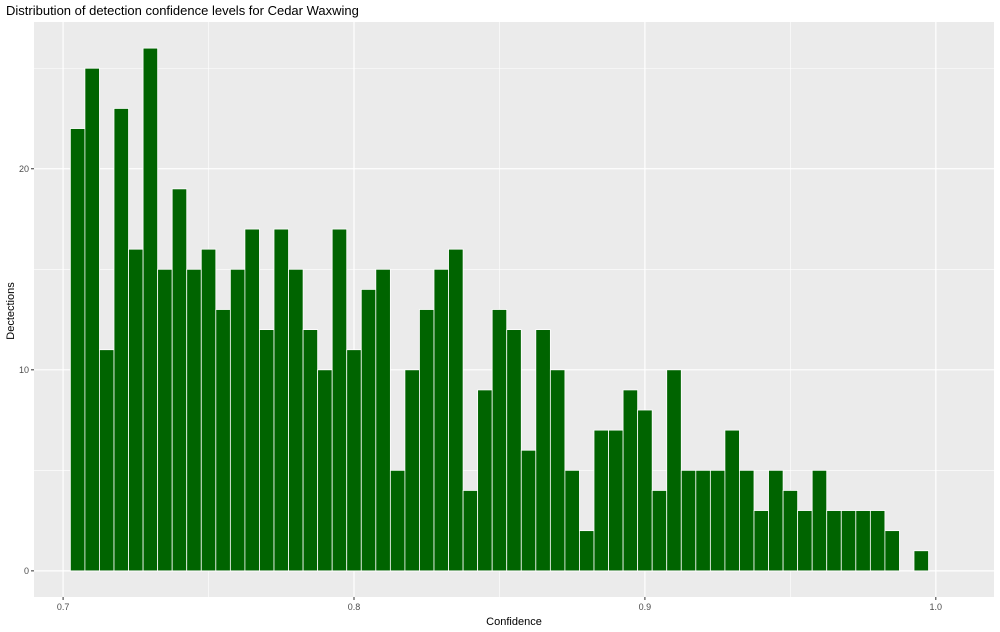 This screenshot has height=632, width=1000. Describe the element at coordinates (936, 607) in the screenshot. I see `x-tick-label: 1.0` at that location.